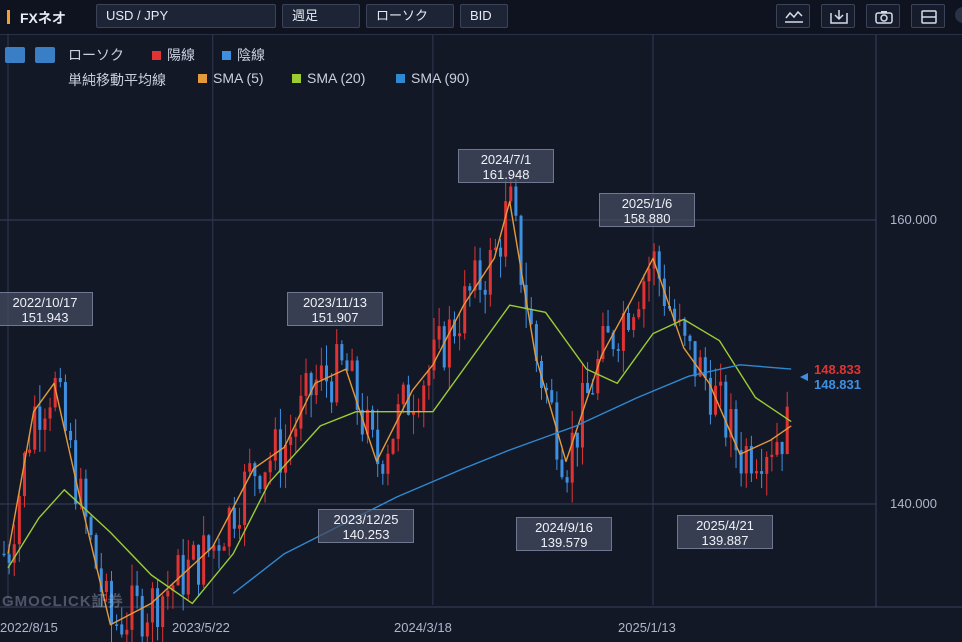 The height and width of the screenshot is (642, 962). Describe the element at coordinates (440, 78) in the screenshot. I see `legend-sma90-label: SMA (90)` at that location.